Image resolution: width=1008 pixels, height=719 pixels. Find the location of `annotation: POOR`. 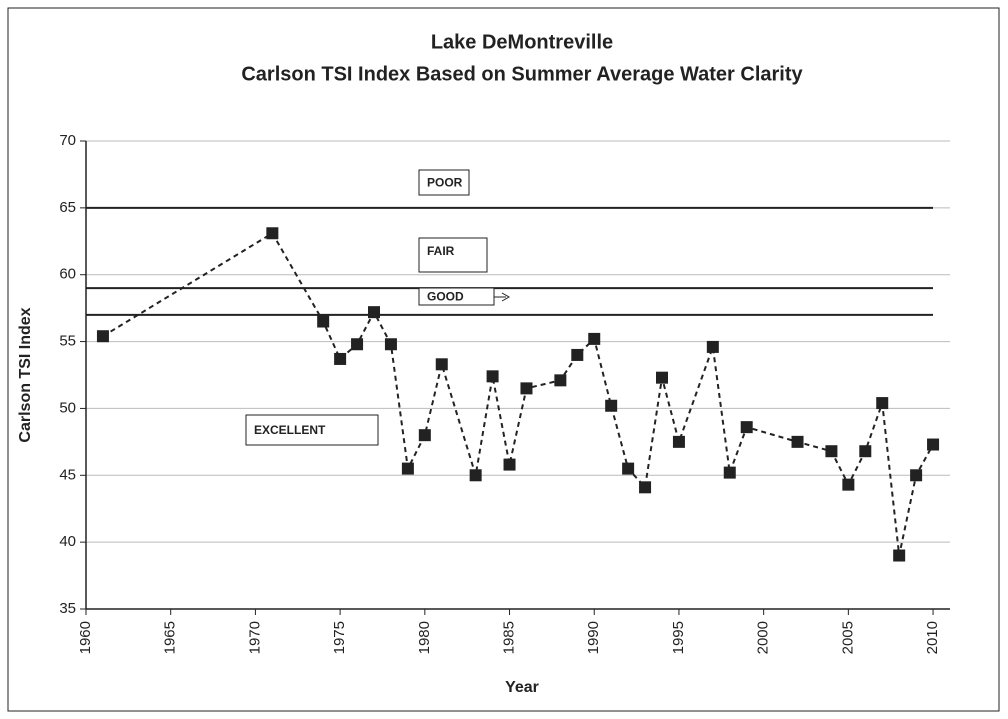

annotation: POOR is located at coordinates (445, 183).